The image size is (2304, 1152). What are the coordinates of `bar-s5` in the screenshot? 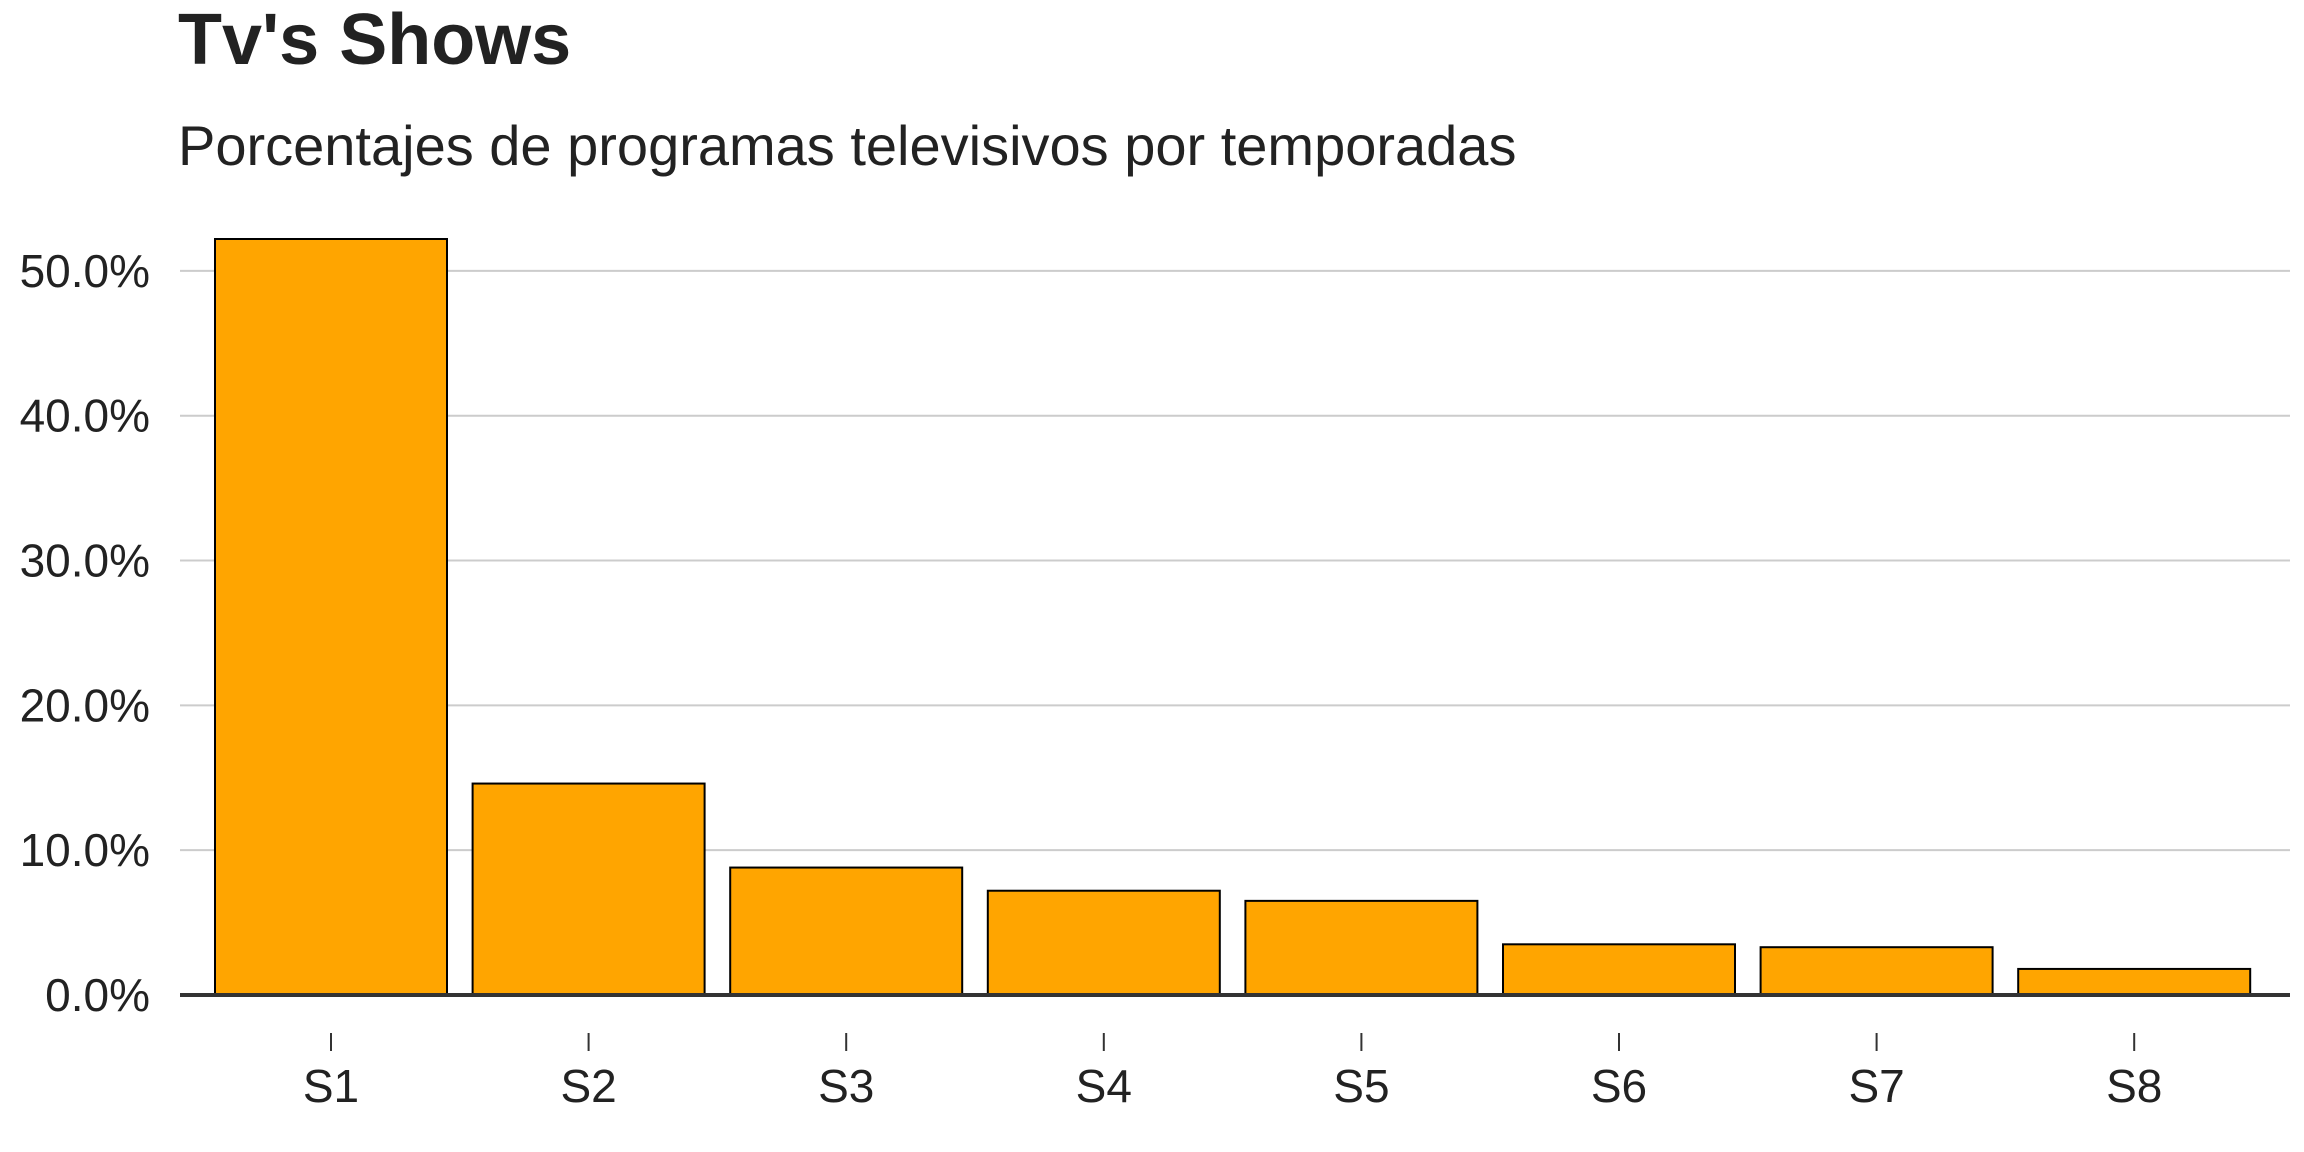 It's located at (1361, 947).